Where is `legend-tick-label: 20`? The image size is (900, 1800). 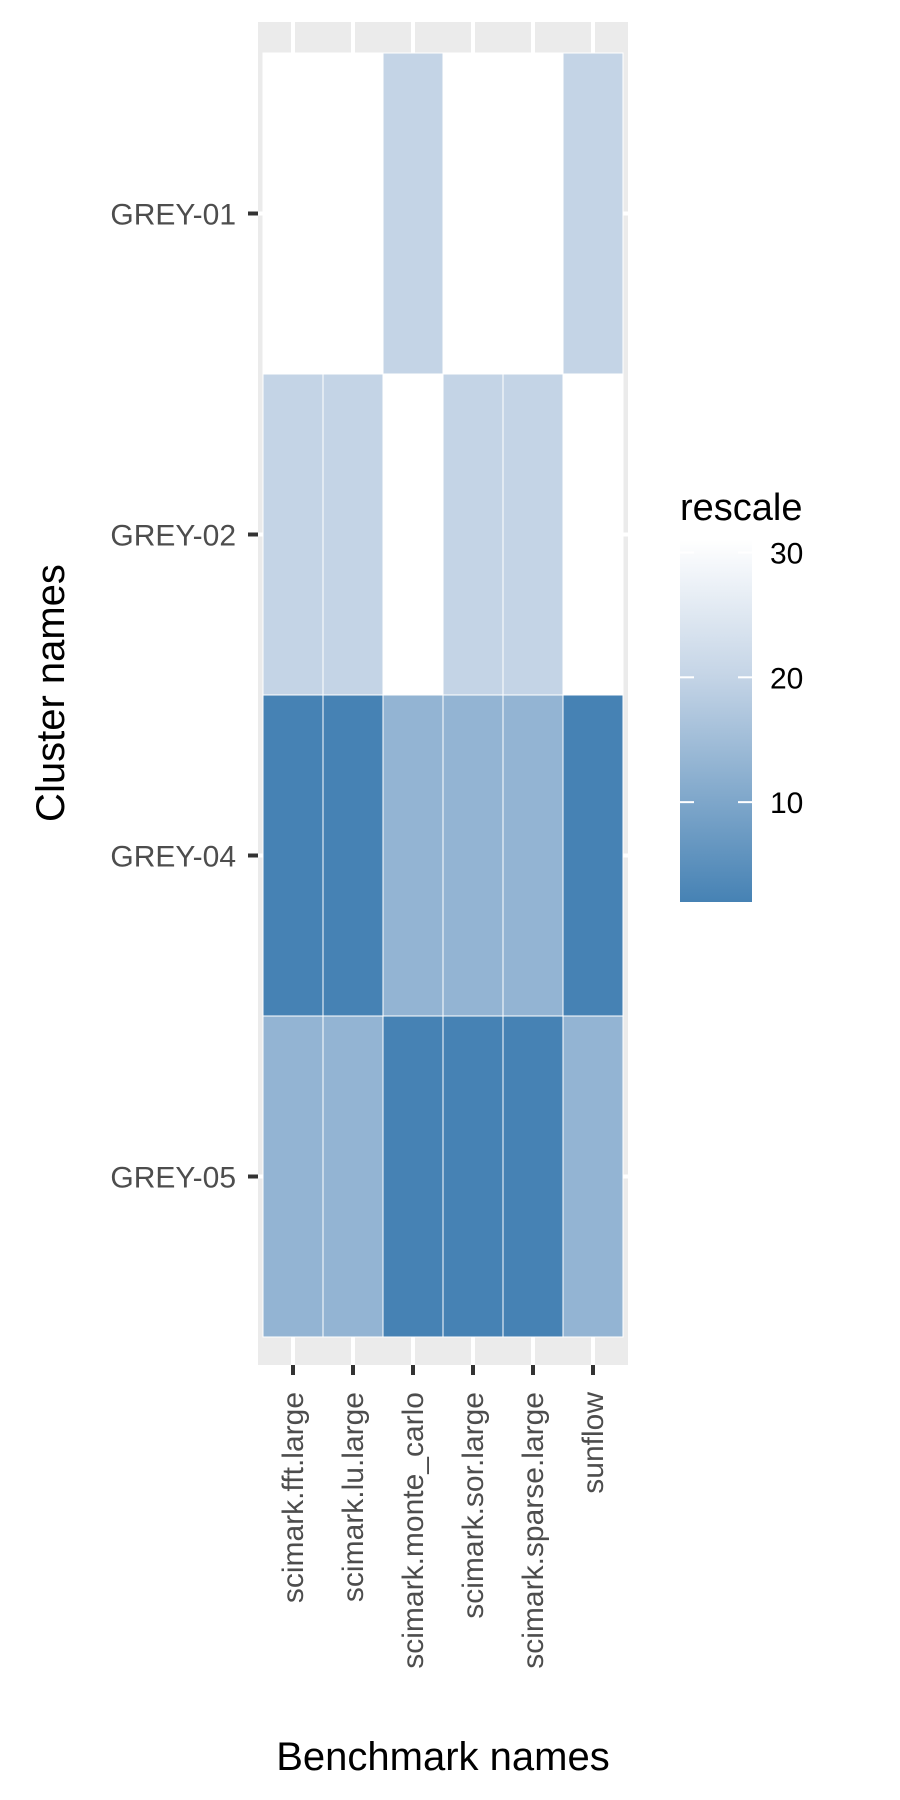
legend-tick-label: 20 is located at coordinates (786, 678).